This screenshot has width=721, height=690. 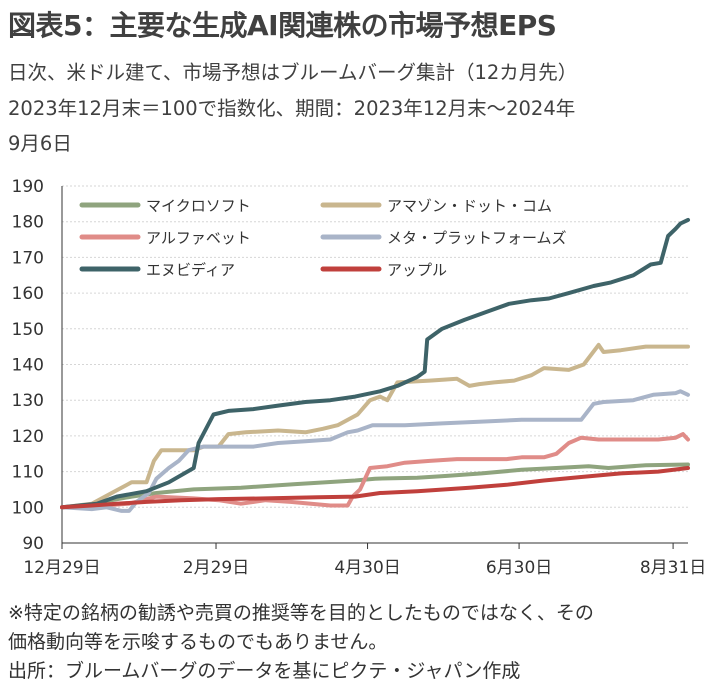 I want to click on disclaimer-line-2: 価格動向等を示唆するものでもありません。, so click(x=198, y=642).